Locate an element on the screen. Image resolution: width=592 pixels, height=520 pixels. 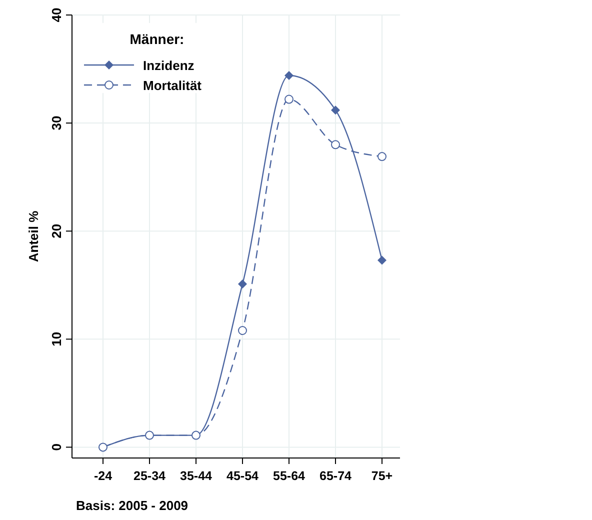
y-tick-label: 0 is located at coordinates (56, 447).